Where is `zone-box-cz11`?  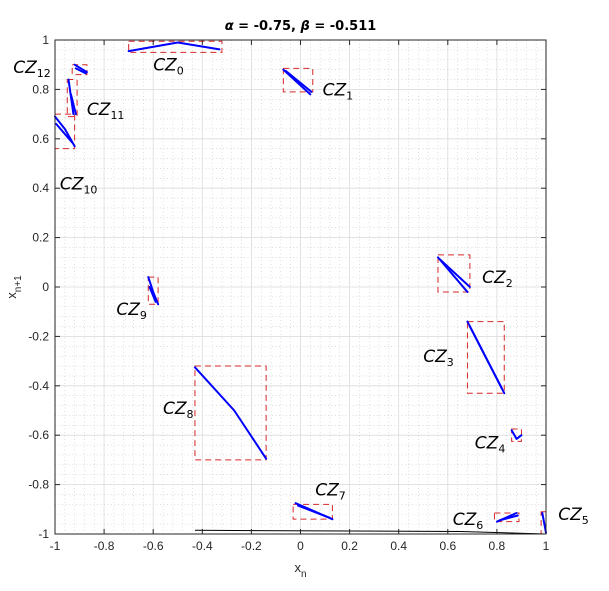
zone-box-cz11 is located at coordinates (72, 98).